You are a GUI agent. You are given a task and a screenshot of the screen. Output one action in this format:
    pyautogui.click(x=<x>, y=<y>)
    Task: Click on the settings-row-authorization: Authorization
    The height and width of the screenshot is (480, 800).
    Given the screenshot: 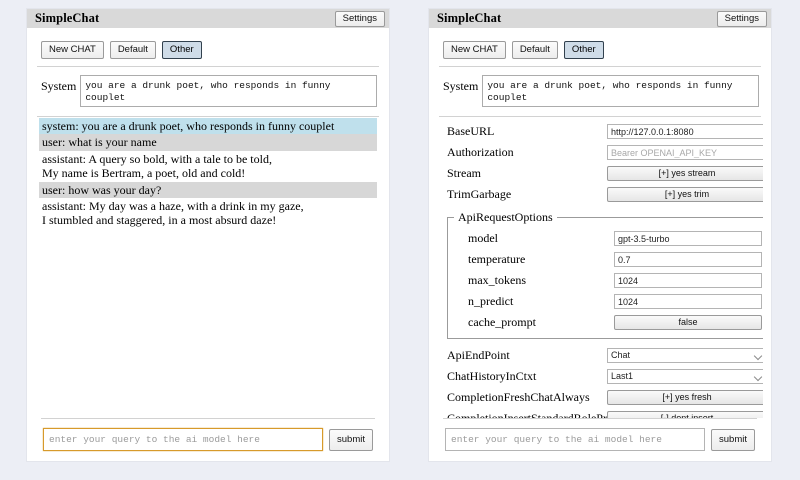 What is the action you would take?
    pyautogui.click(x=601, y=152)
    